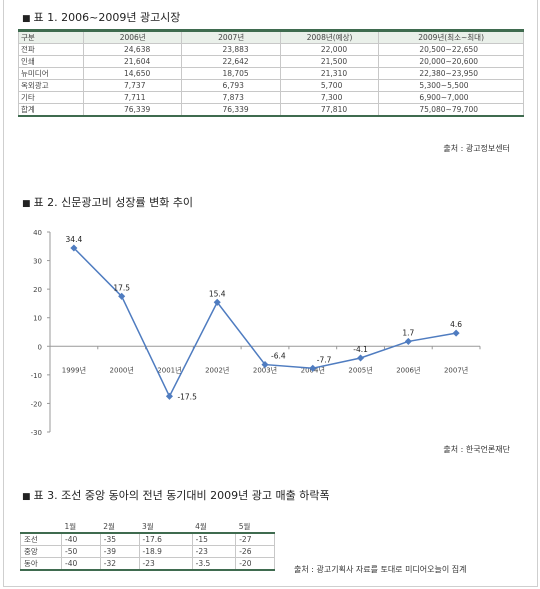 The image size is (540, 589). What do you see at coordinates (456, 324) in the screenshot?
I see `data-label: 4.6` at bounding box center [456, 324].